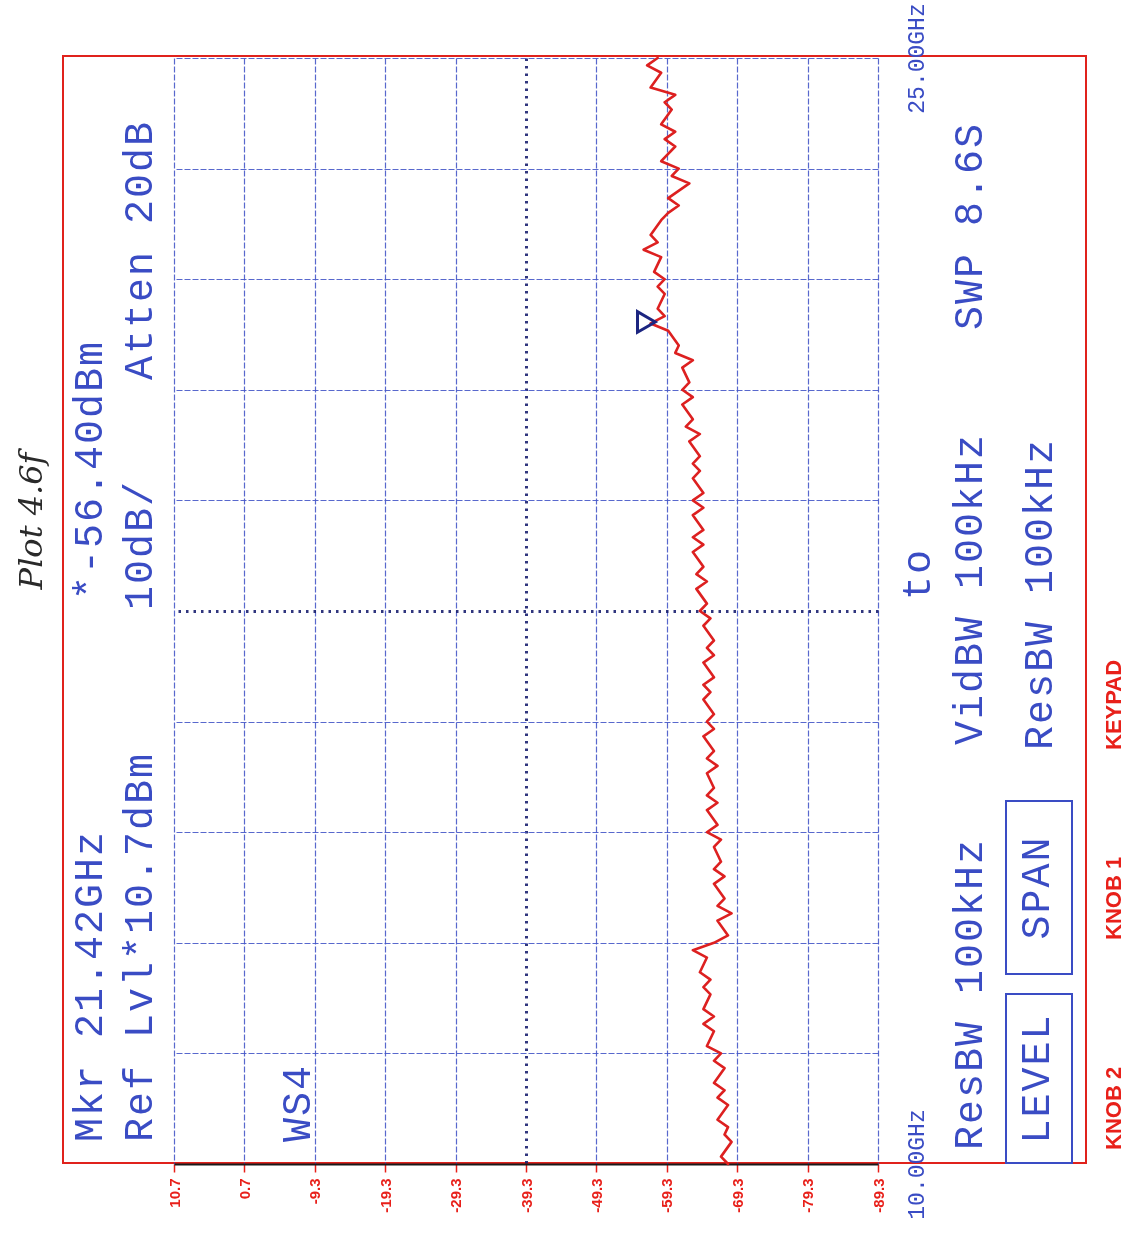 Image resolution: width=1147 pixels, height=1257 pixels. What do you see at coordinates (31, 519) in the screenshot?
I see `text: Plot 4.6f` at bounding box center [31, 519].